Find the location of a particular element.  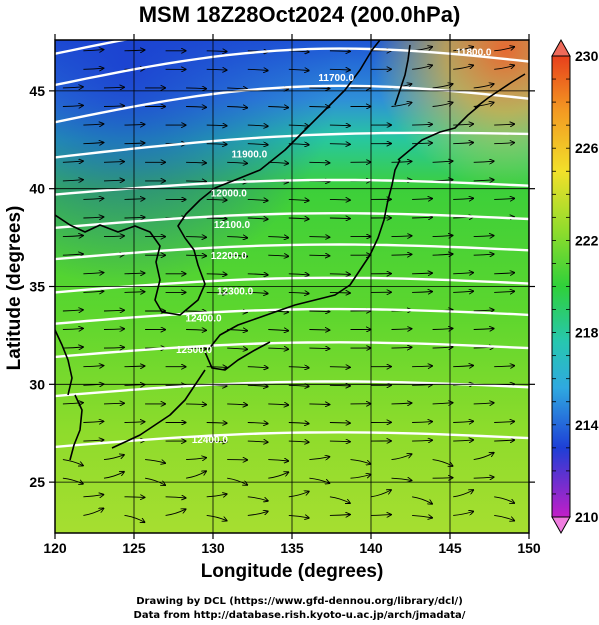

colorbar-tick-label: 210 is located at coordinates (587, 517).